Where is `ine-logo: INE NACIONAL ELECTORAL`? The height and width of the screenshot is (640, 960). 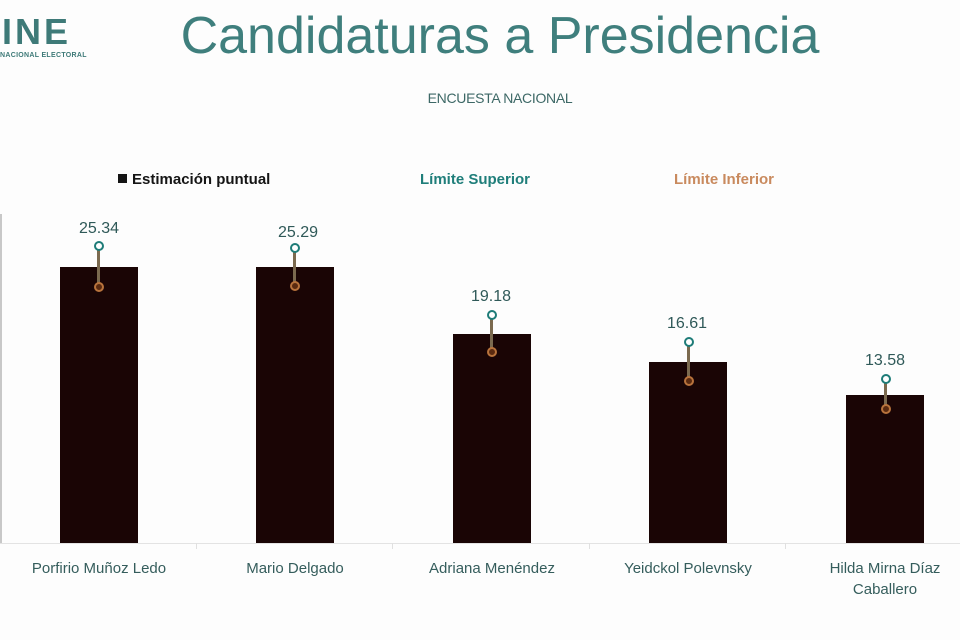
ine-logo: INE NACIONAL ELECTORAL is located at coordinates (55, 35).